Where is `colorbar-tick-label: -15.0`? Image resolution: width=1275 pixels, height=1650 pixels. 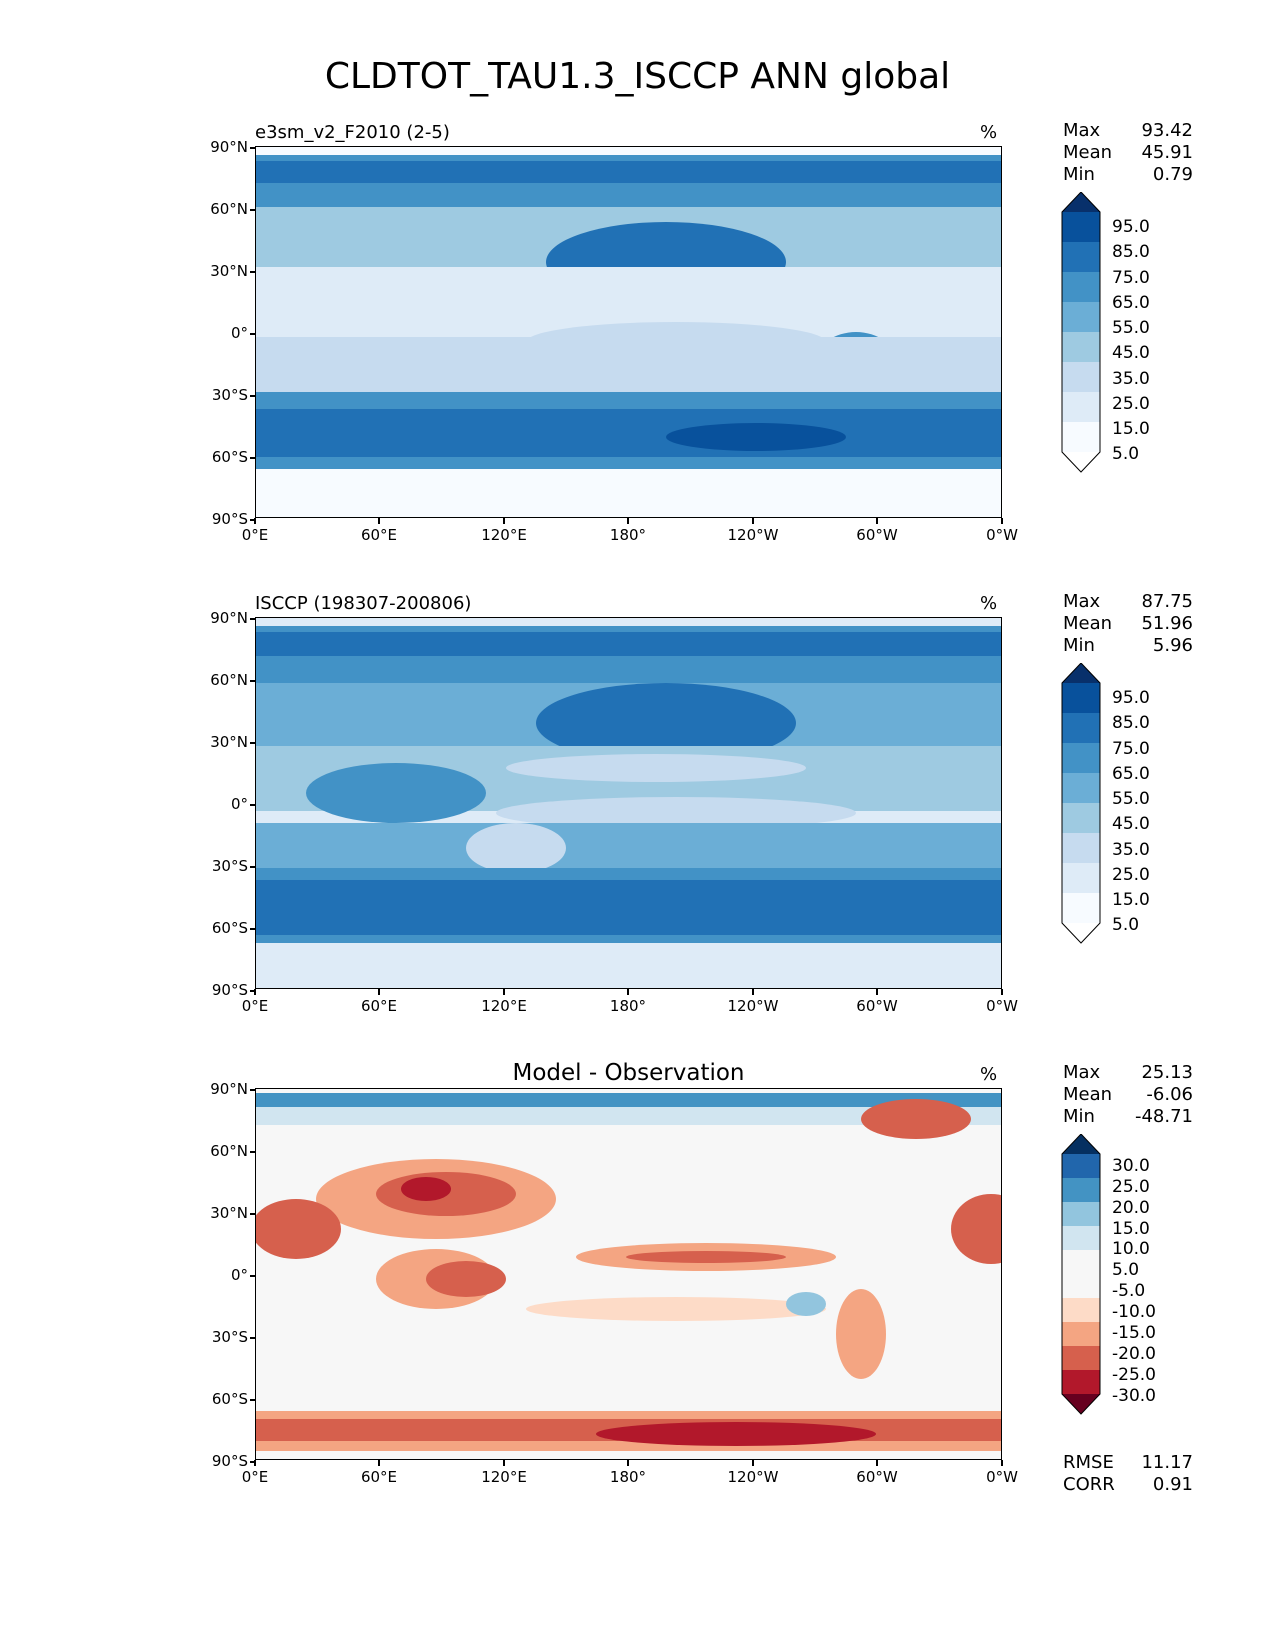 colorbar-tick-label: -15.0 is located at coordinates (1134, 1332).